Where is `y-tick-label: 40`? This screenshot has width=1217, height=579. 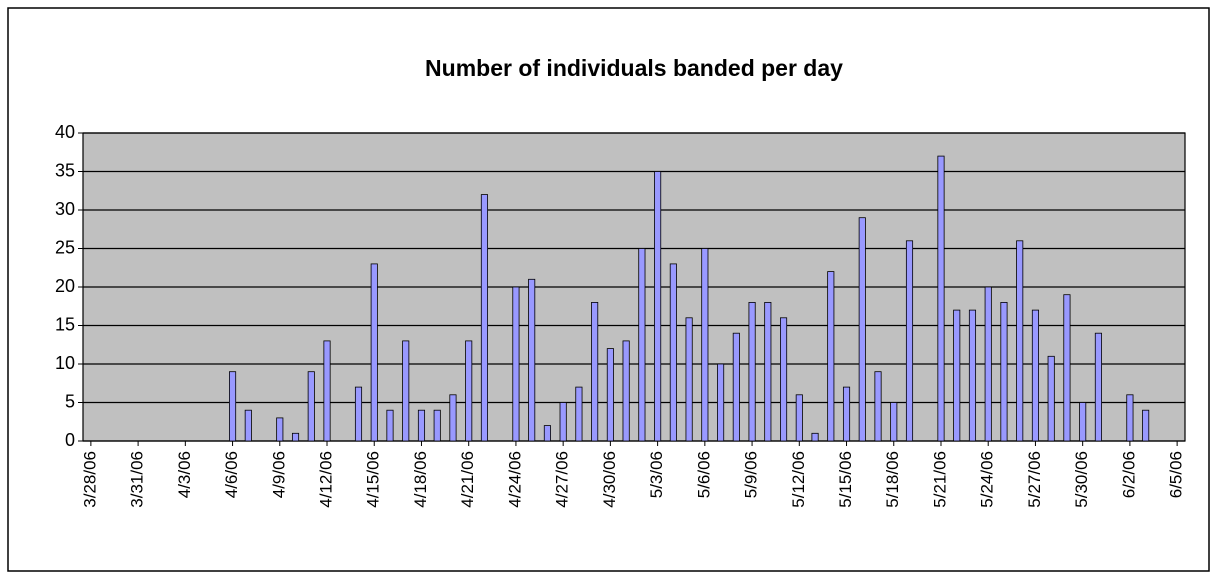
y-tick-label: 40 is located at coordinates (65, 132).